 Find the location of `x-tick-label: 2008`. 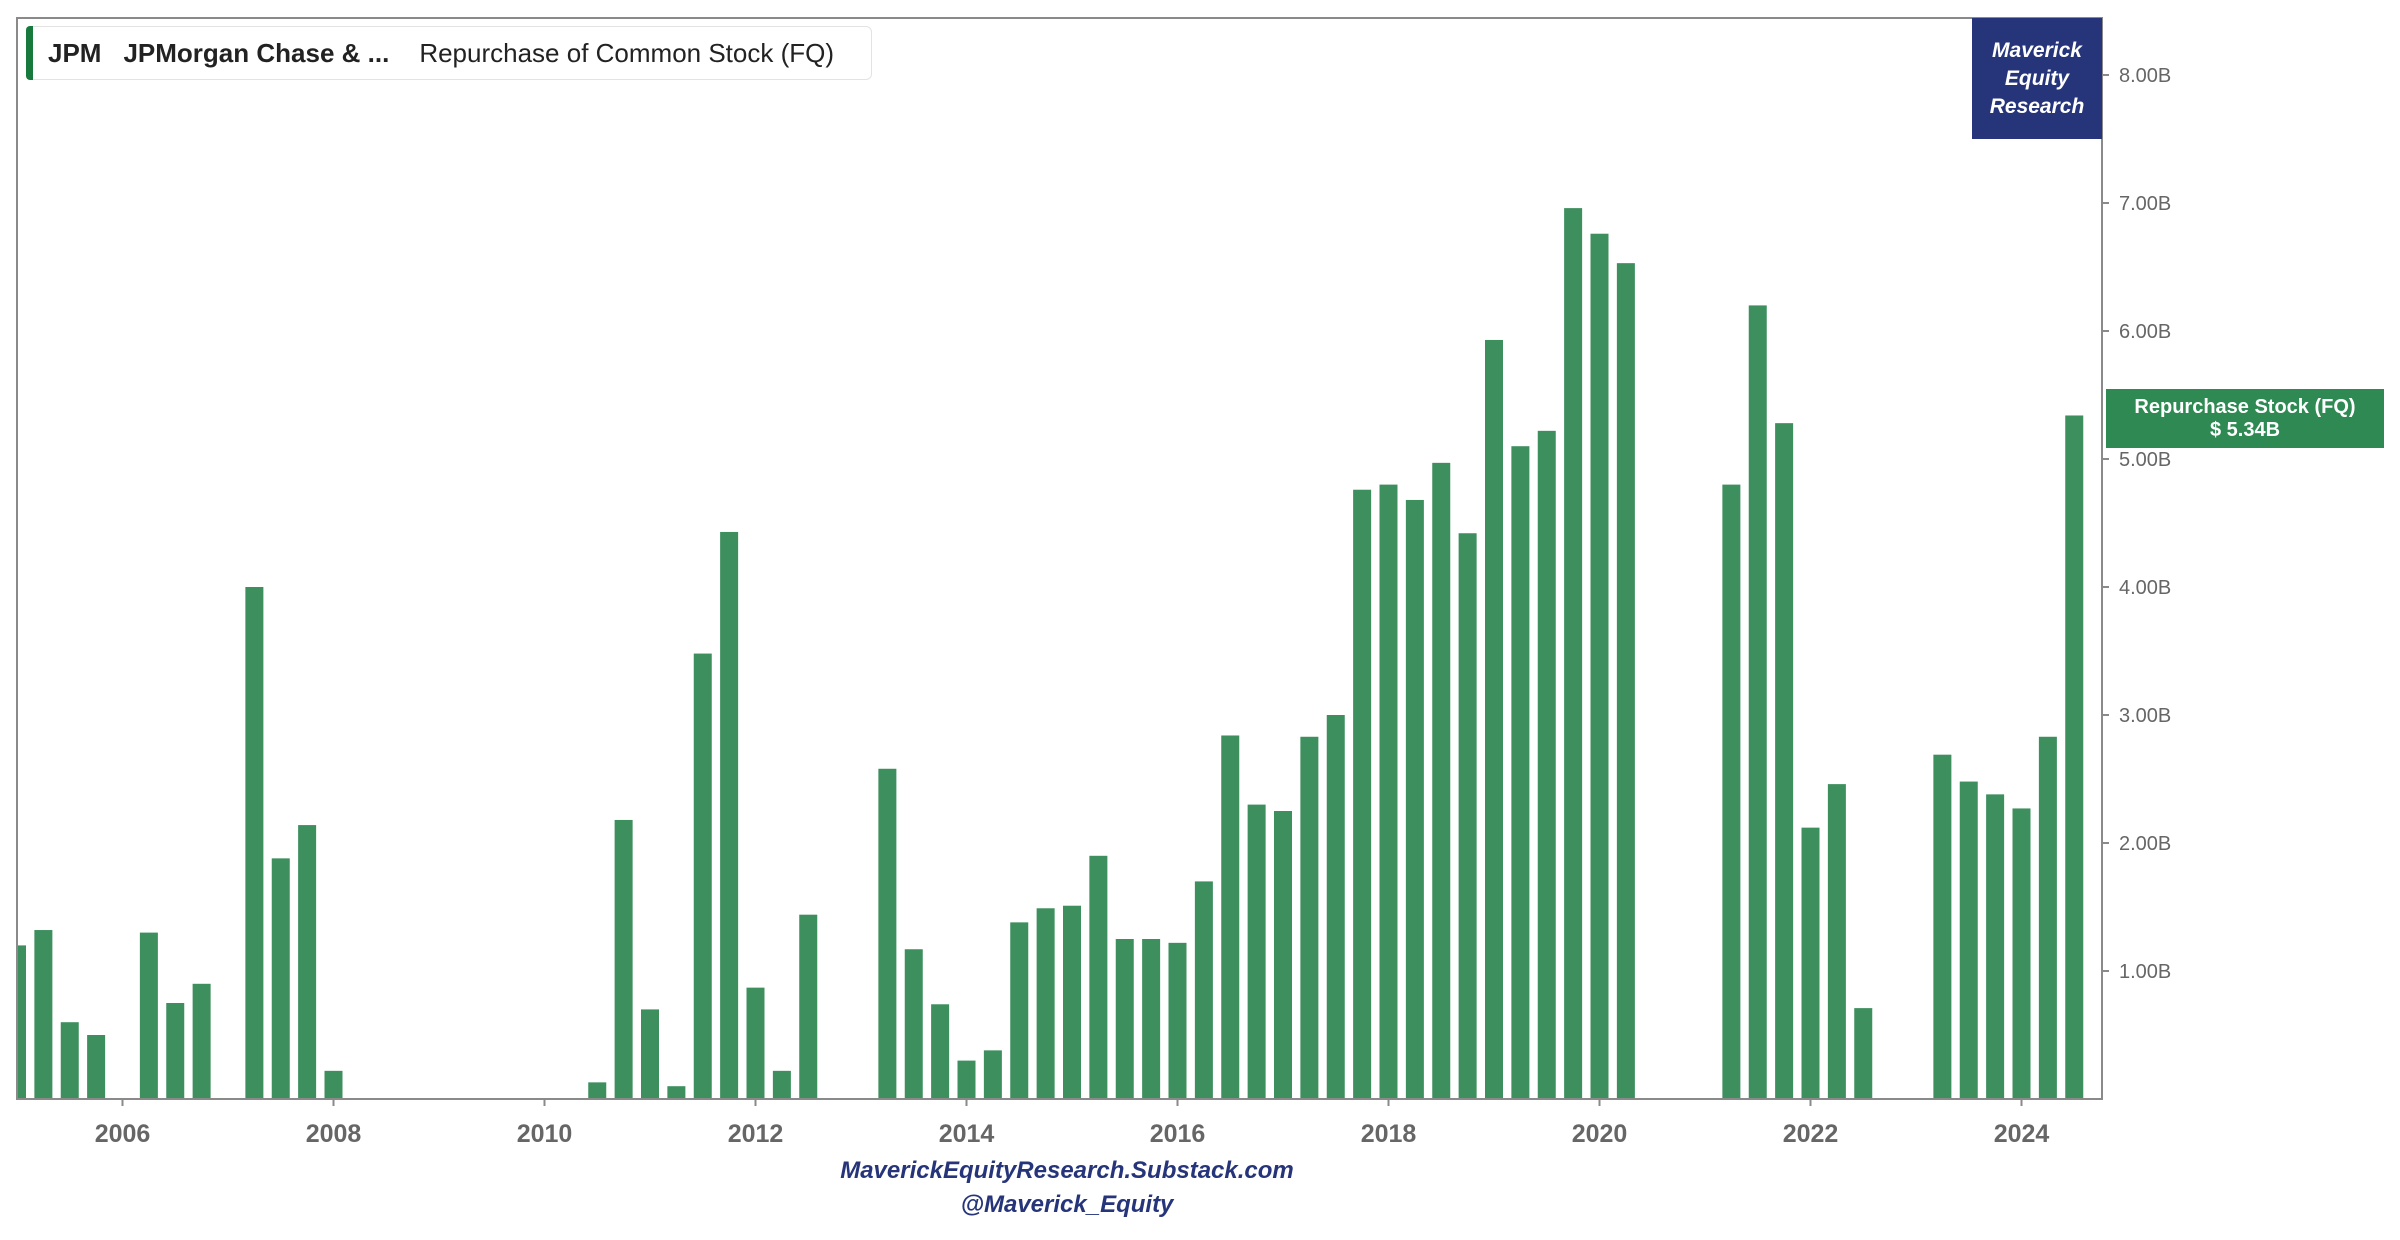

x-tick-label: 2008 is located at coordinates (334, 1134).